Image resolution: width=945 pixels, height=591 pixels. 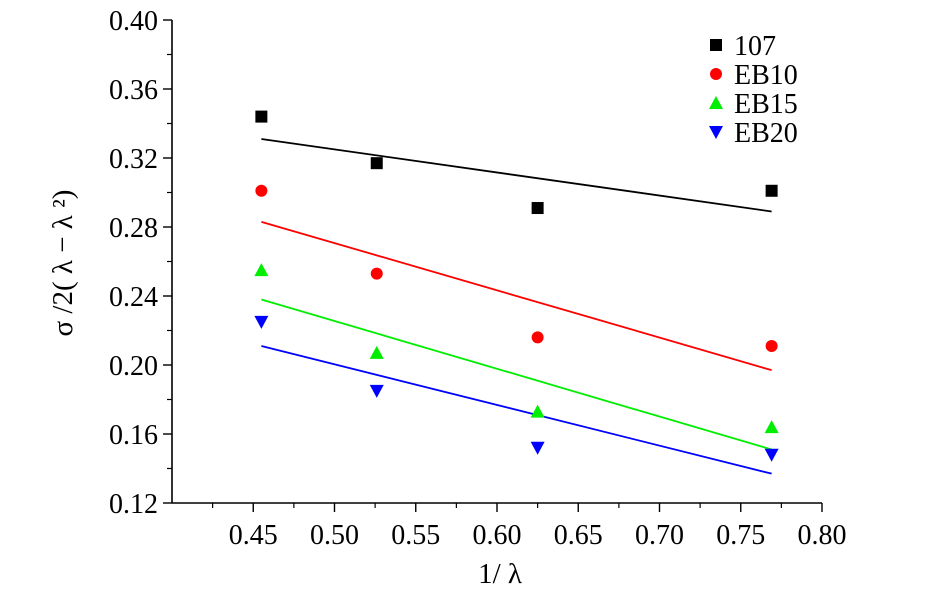 What do you see at coordinates (133, 21) in the screenshot?
I see `y-tick-label: 0.40` at bounding box center [133, 21].